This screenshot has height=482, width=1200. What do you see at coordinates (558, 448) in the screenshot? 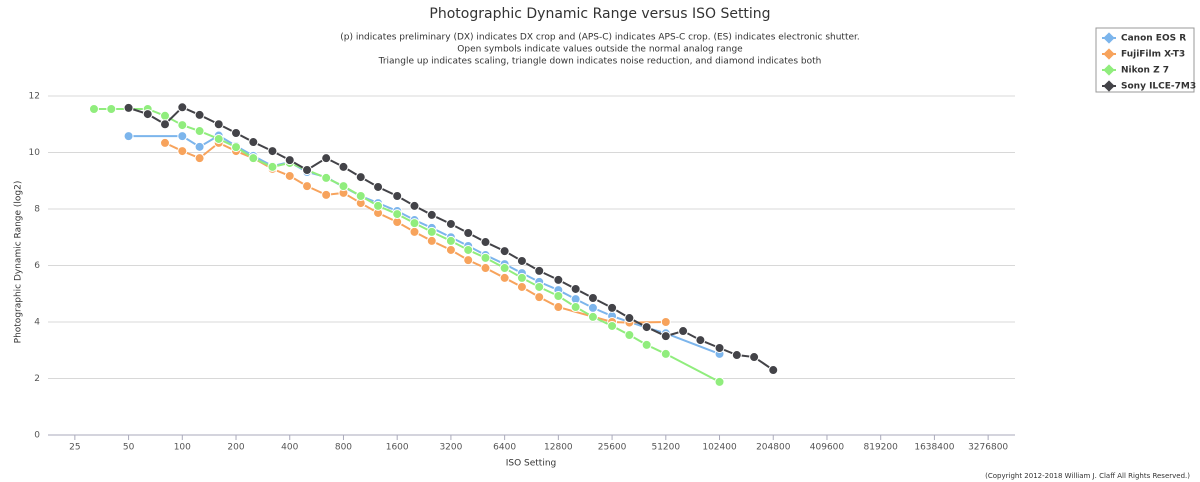
I see `x-tick-label: 12800` at bounding box center [558, 448].